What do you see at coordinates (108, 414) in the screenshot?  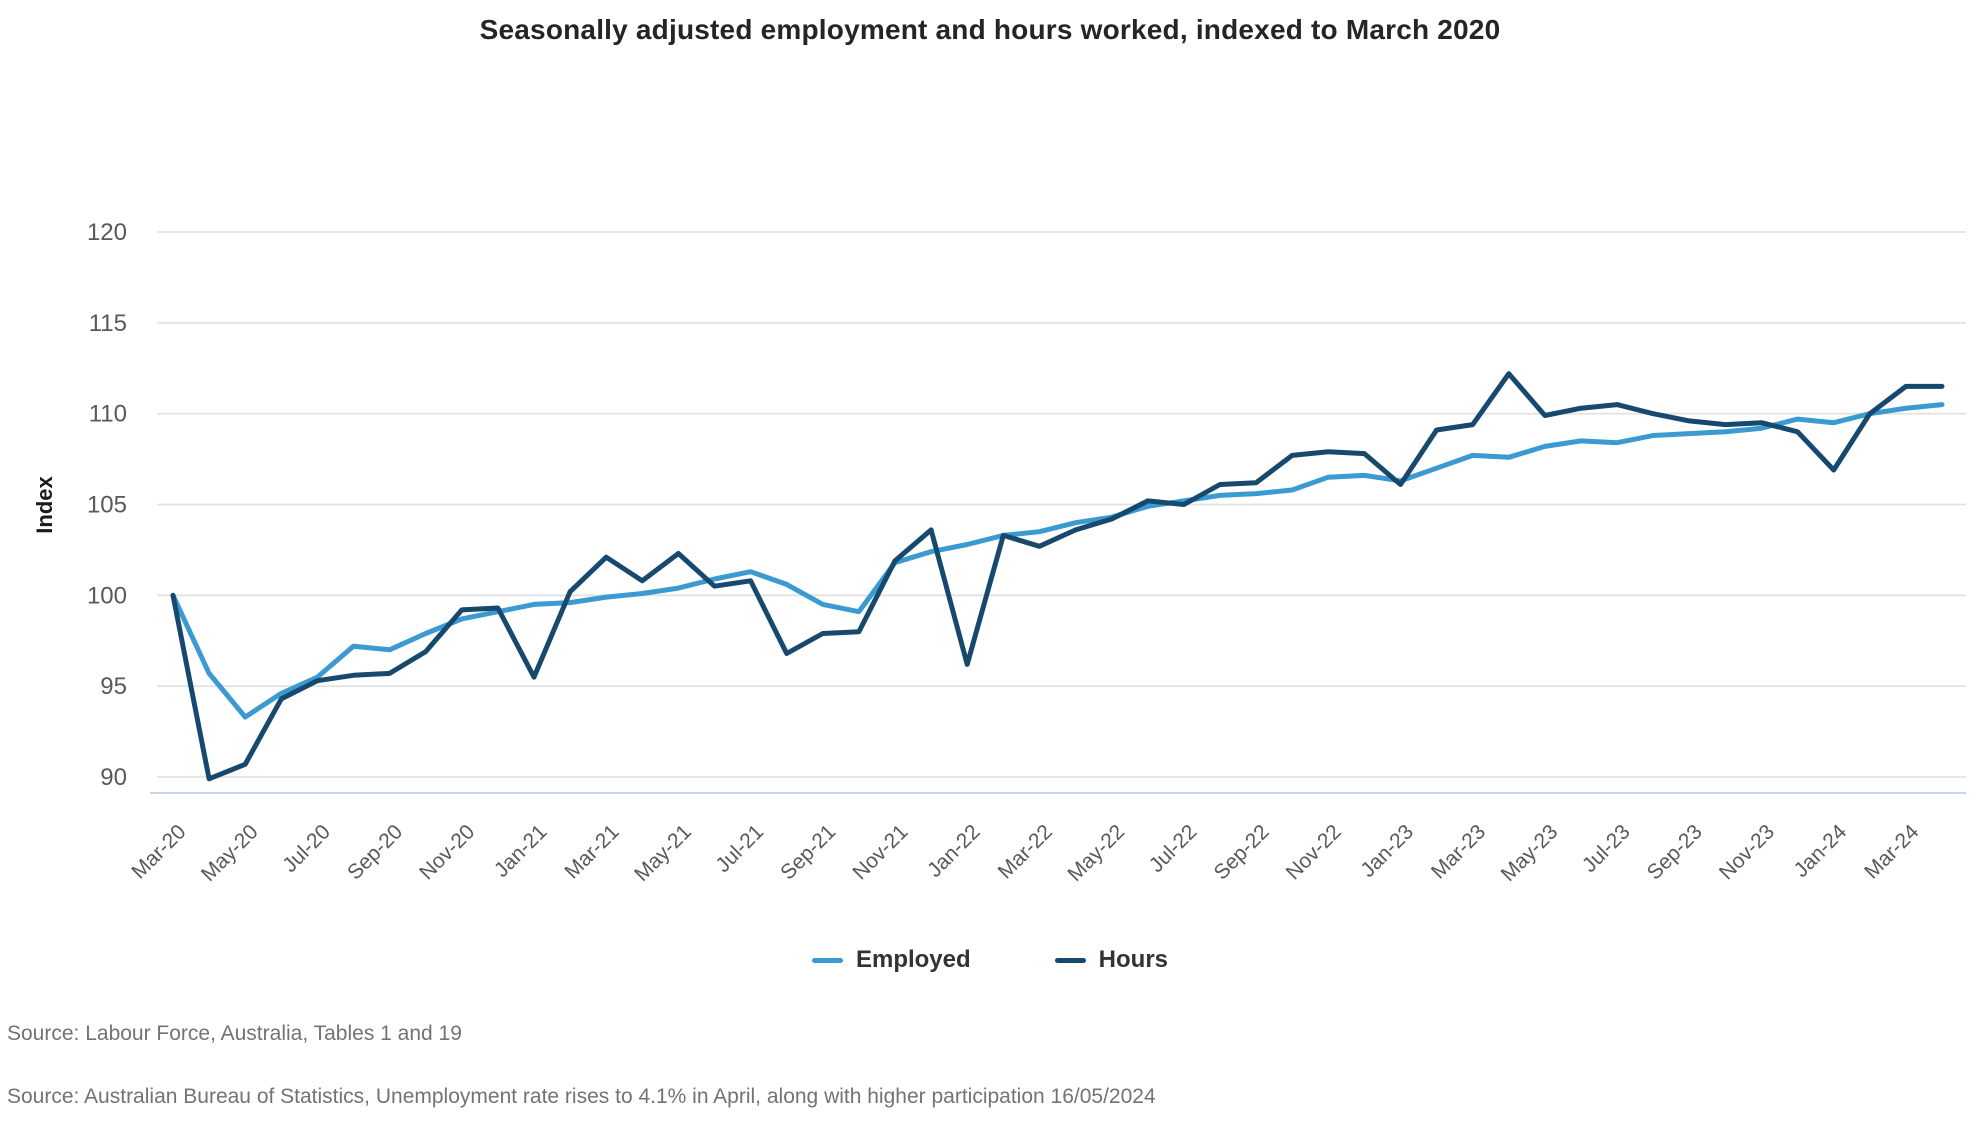 I see `svg-text: 110` at bounding box center [108, 414].